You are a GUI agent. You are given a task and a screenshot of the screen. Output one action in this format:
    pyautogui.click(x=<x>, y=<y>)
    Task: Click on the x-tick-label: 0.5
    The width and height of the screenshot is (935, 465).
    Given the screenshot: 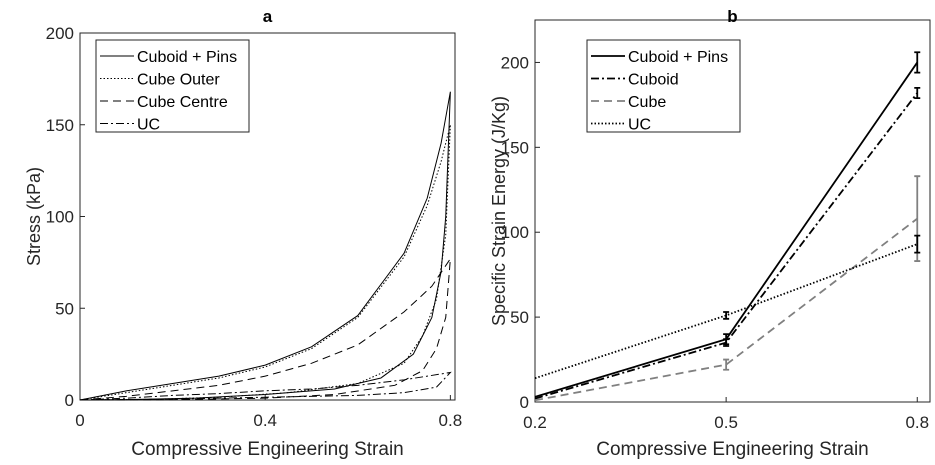 What is the action you would take?
    pyautogui.click(x=726, y=422)
    